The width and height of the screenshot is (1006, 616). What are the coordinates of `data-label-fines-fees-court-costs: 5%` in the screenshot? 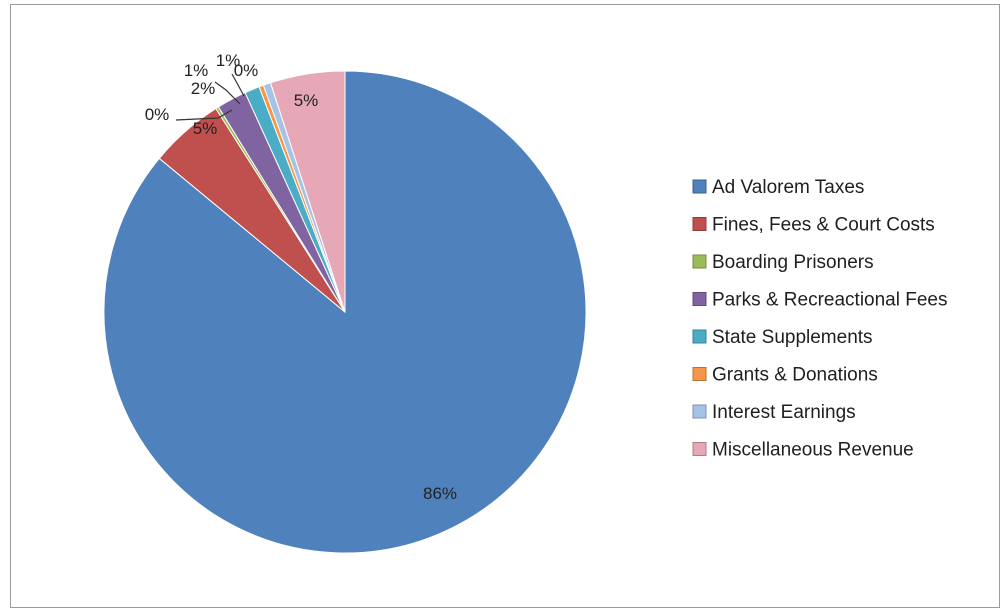 It's located at (205, 128).